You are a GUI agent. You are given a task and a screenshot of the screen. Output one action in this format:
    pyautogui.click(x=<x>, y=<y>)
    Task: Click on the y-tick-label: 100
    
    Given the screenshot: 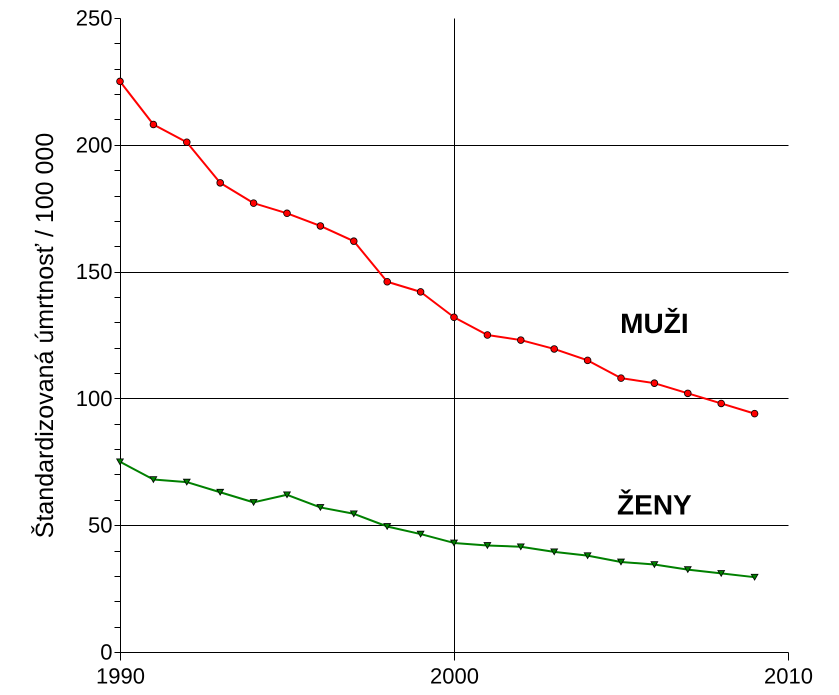 What is the action you would take?
    pyautogui.click(x=94, y=398)
    